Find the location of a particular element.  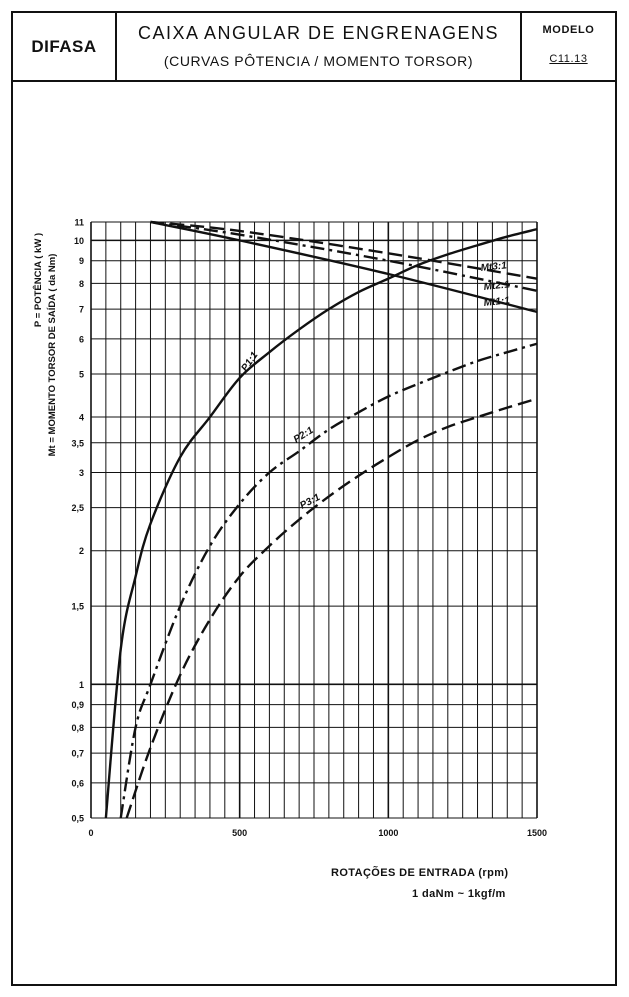

y-tick-label: 1,5 is located at coordinates (77, 607).